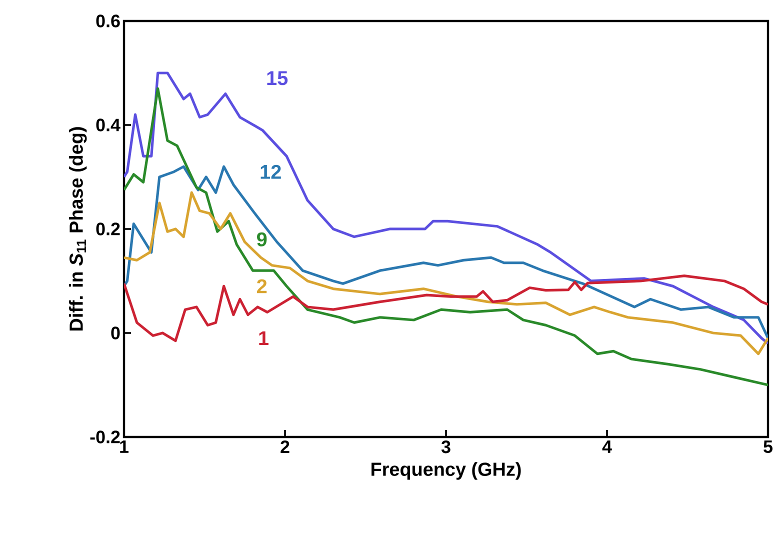 This screenshot has width=778, height=542. I want to click on series-label: 1, so click(263, 338).